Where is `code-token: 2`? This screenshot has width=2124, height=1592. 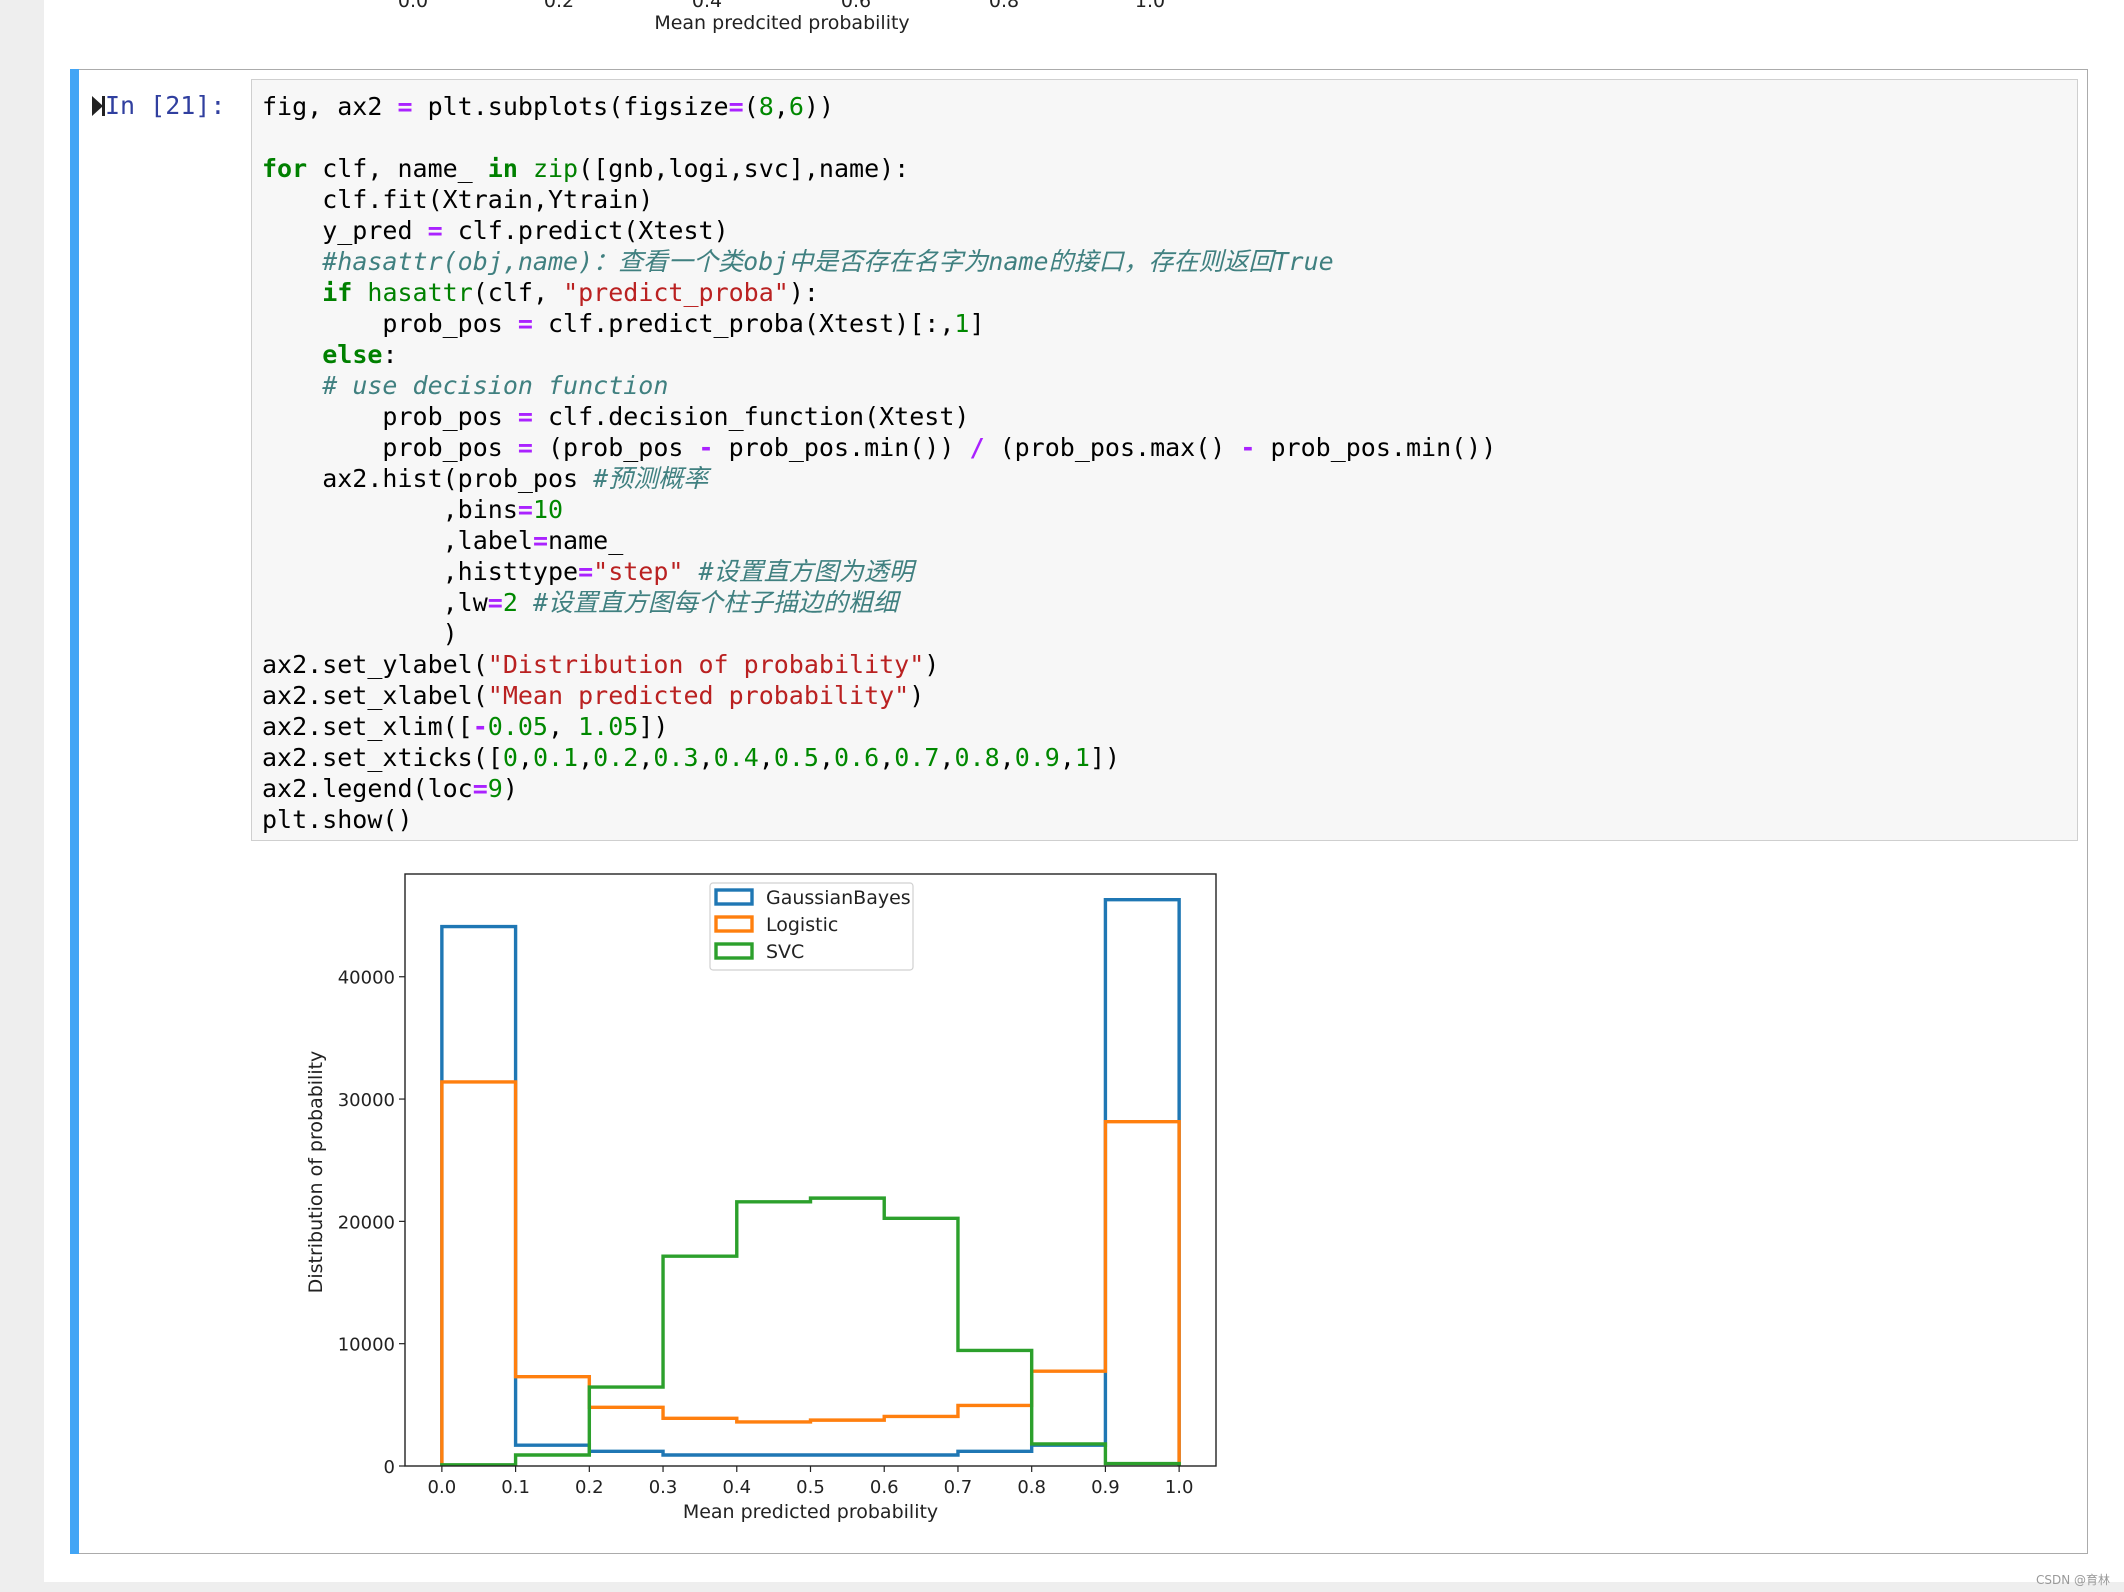 code-token: 2 is located at coordinates (510, 602).